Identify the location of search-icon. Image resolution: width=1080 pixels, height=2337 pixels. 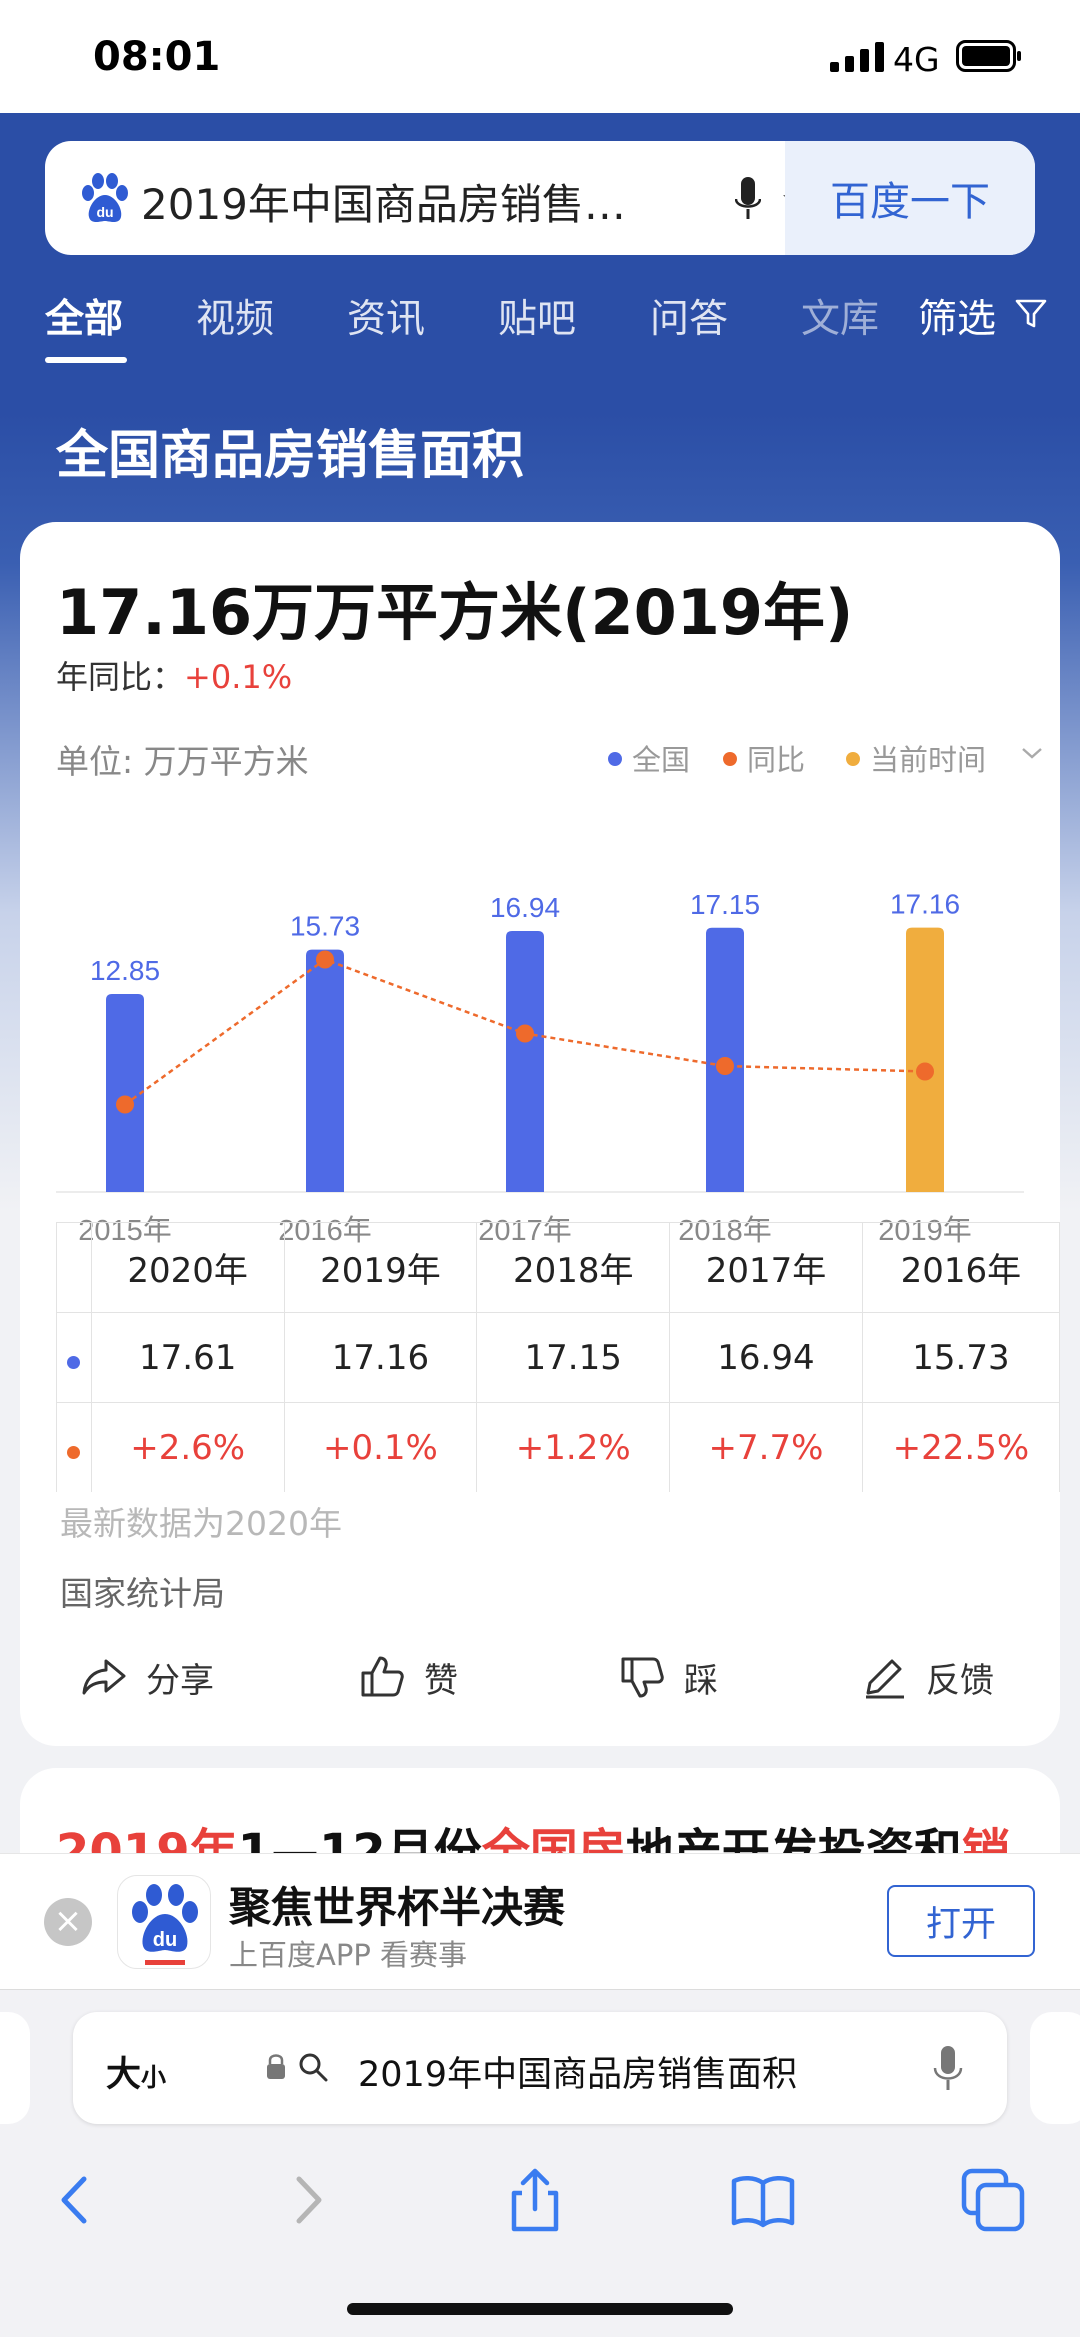
(313, 2067).